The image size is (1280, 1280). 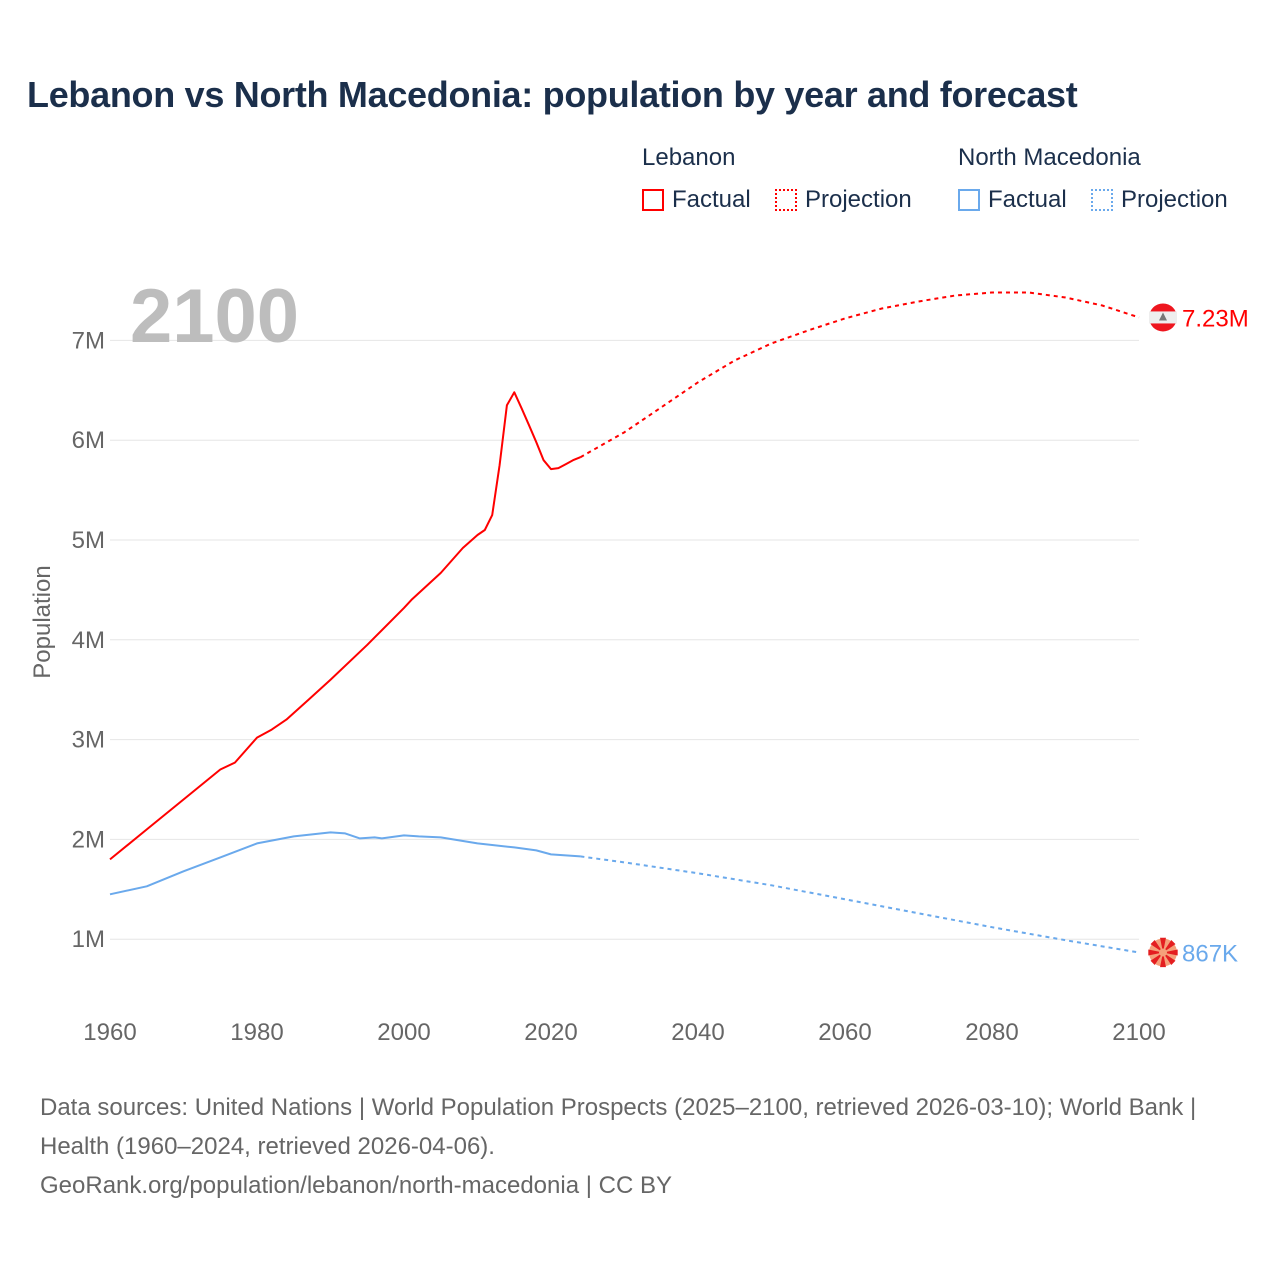 I want to click on cedar-glyph, so click(x=1163, y=316).